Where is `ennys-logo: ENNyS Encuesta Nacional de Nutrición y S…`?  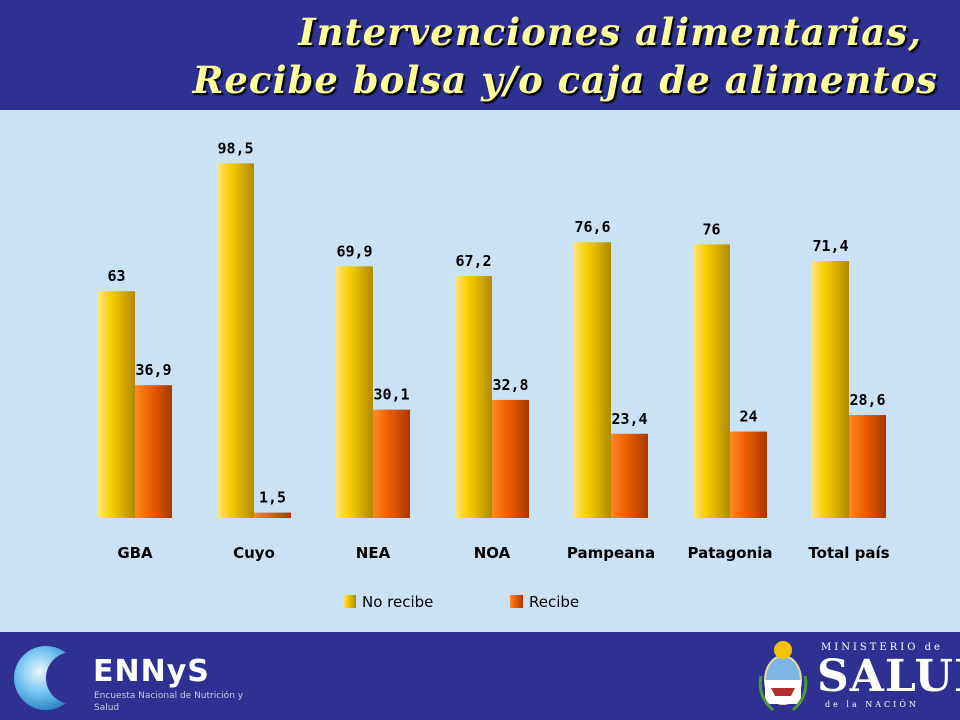 ennys-logo: ENNyS Encuesta Nacional de Nutrición y S… is located at coordinates (126, 678).